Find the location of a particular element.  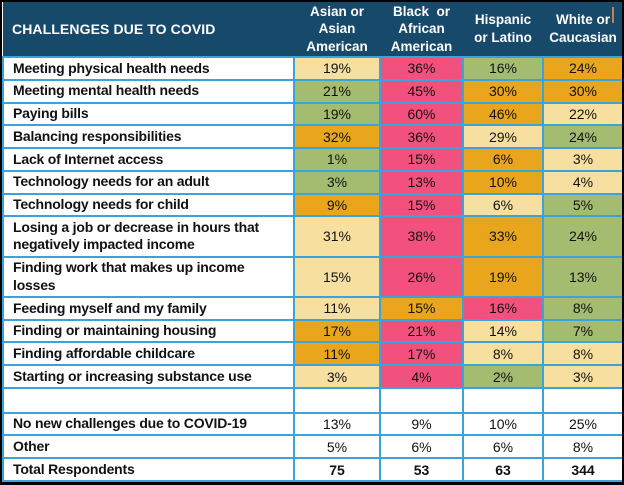

row-label: Starting or increasing substance use is located at coordinates (148, 376).